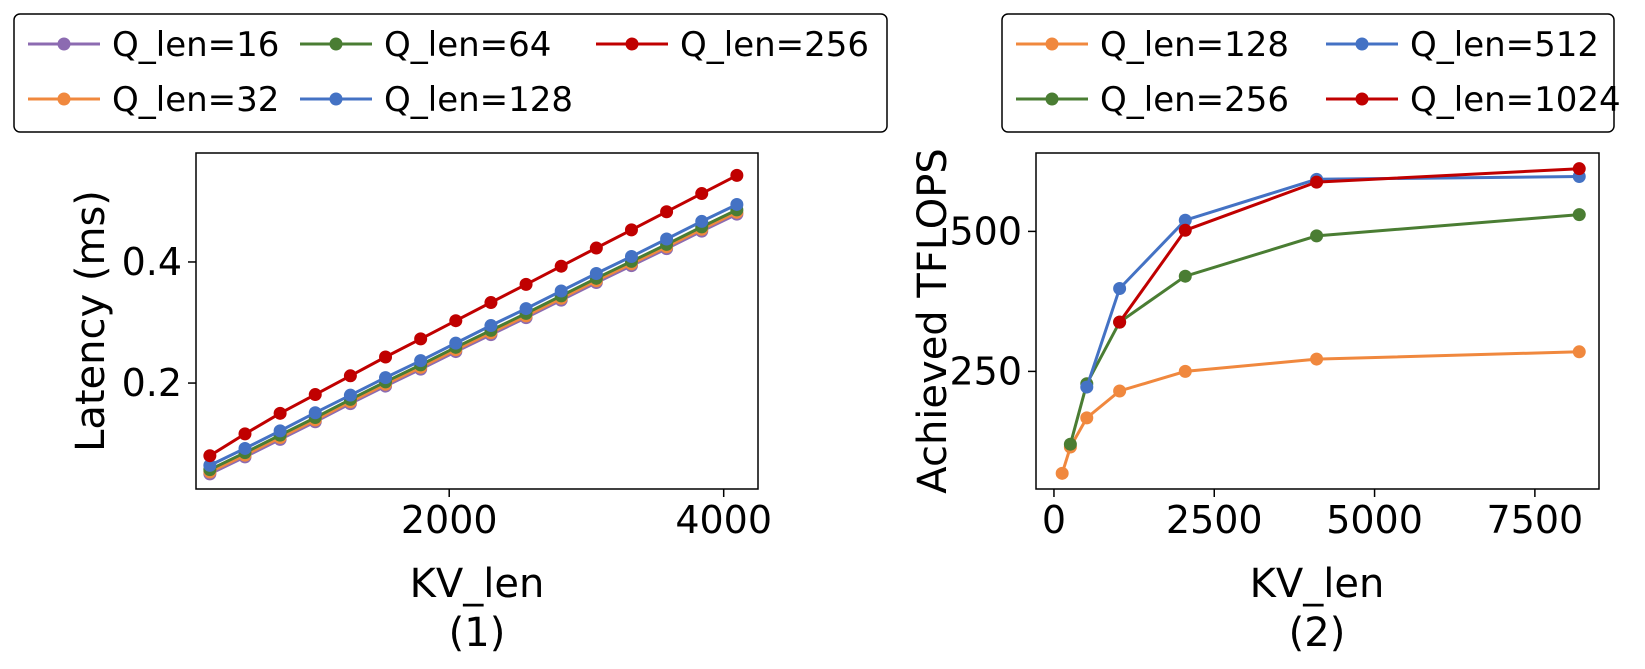  I want to click on legend-label-1-q-len-64: Q_len=64, so click(467, 45).